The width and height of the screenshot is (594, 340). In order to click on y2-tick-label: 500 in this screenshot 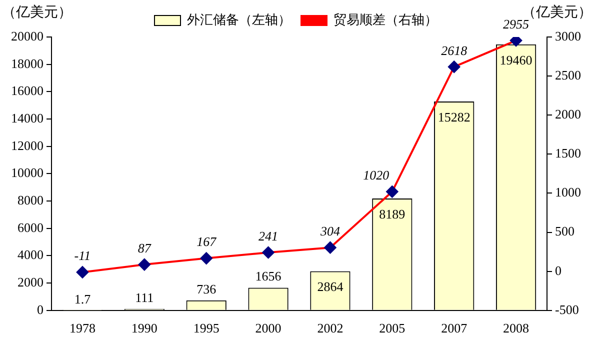, I will do `click(564, 231)`.